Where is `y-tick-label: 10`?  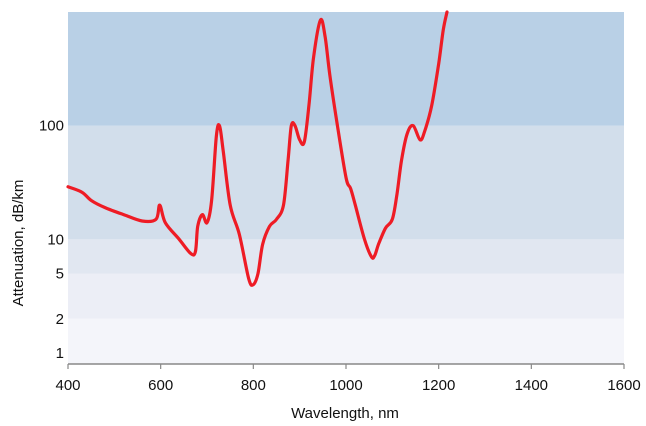
y-tick-label: 10 is located at coordinates (55, 239).